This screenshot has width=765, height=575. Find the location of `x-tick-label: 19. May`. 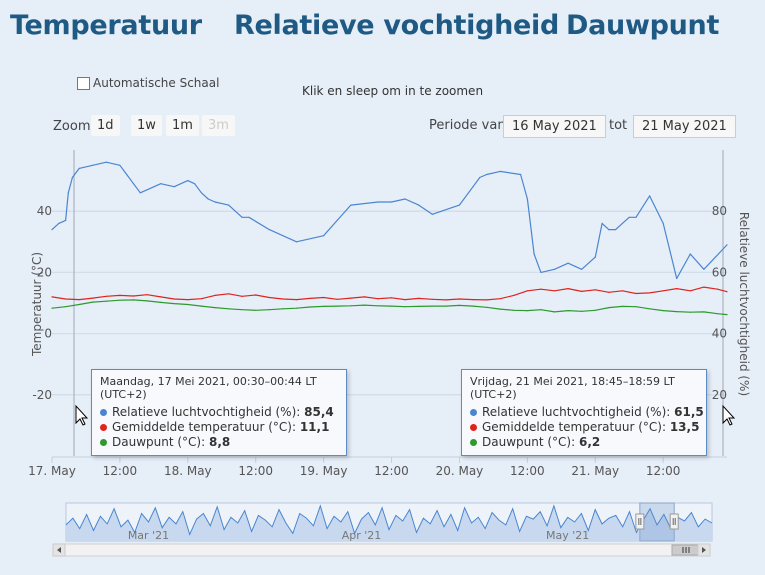

x-tick-label: 19. May is located at coordinates (324, 471).